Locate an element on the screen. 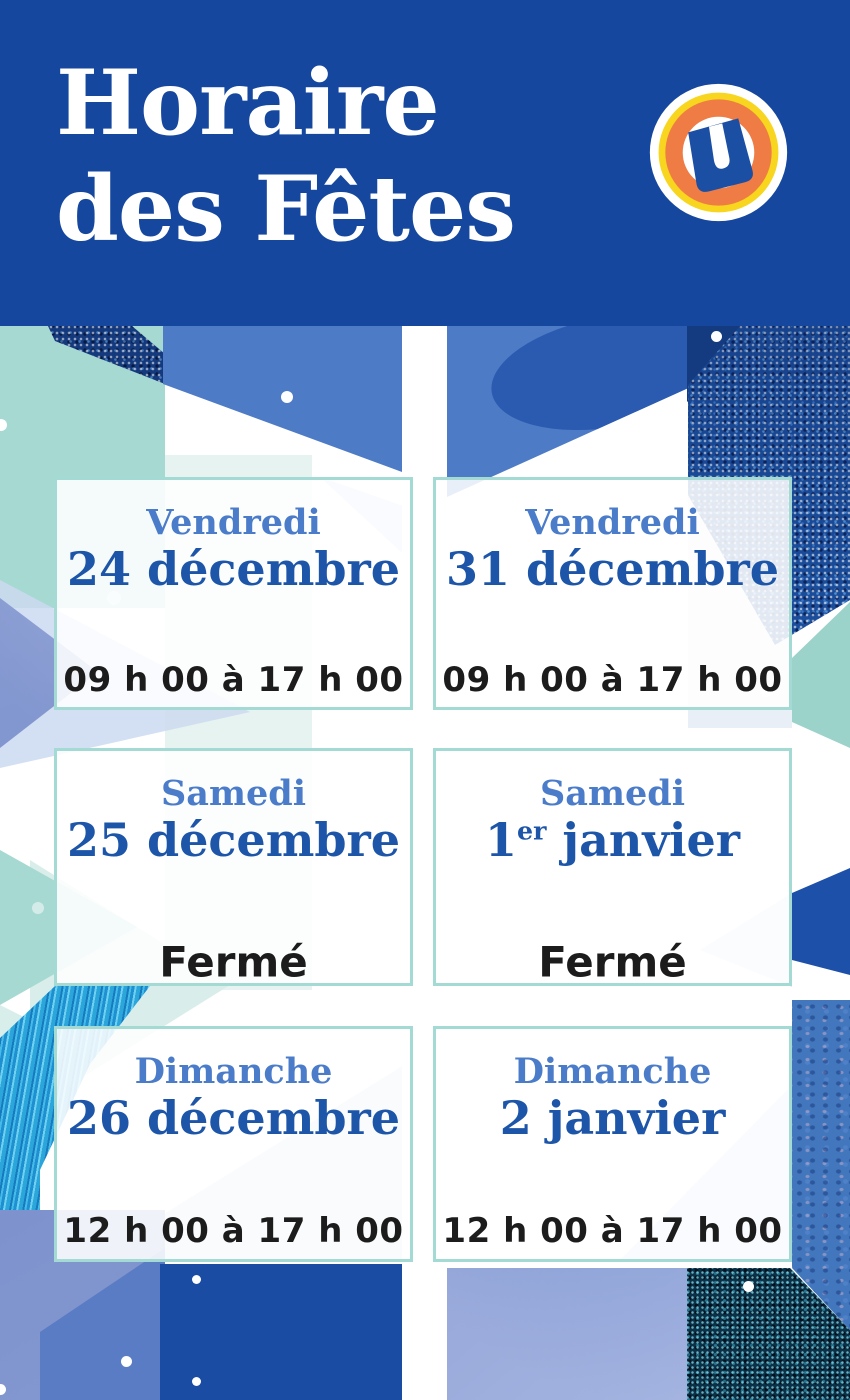  card-date: 25 décembre is located at coordinates (233, 839).